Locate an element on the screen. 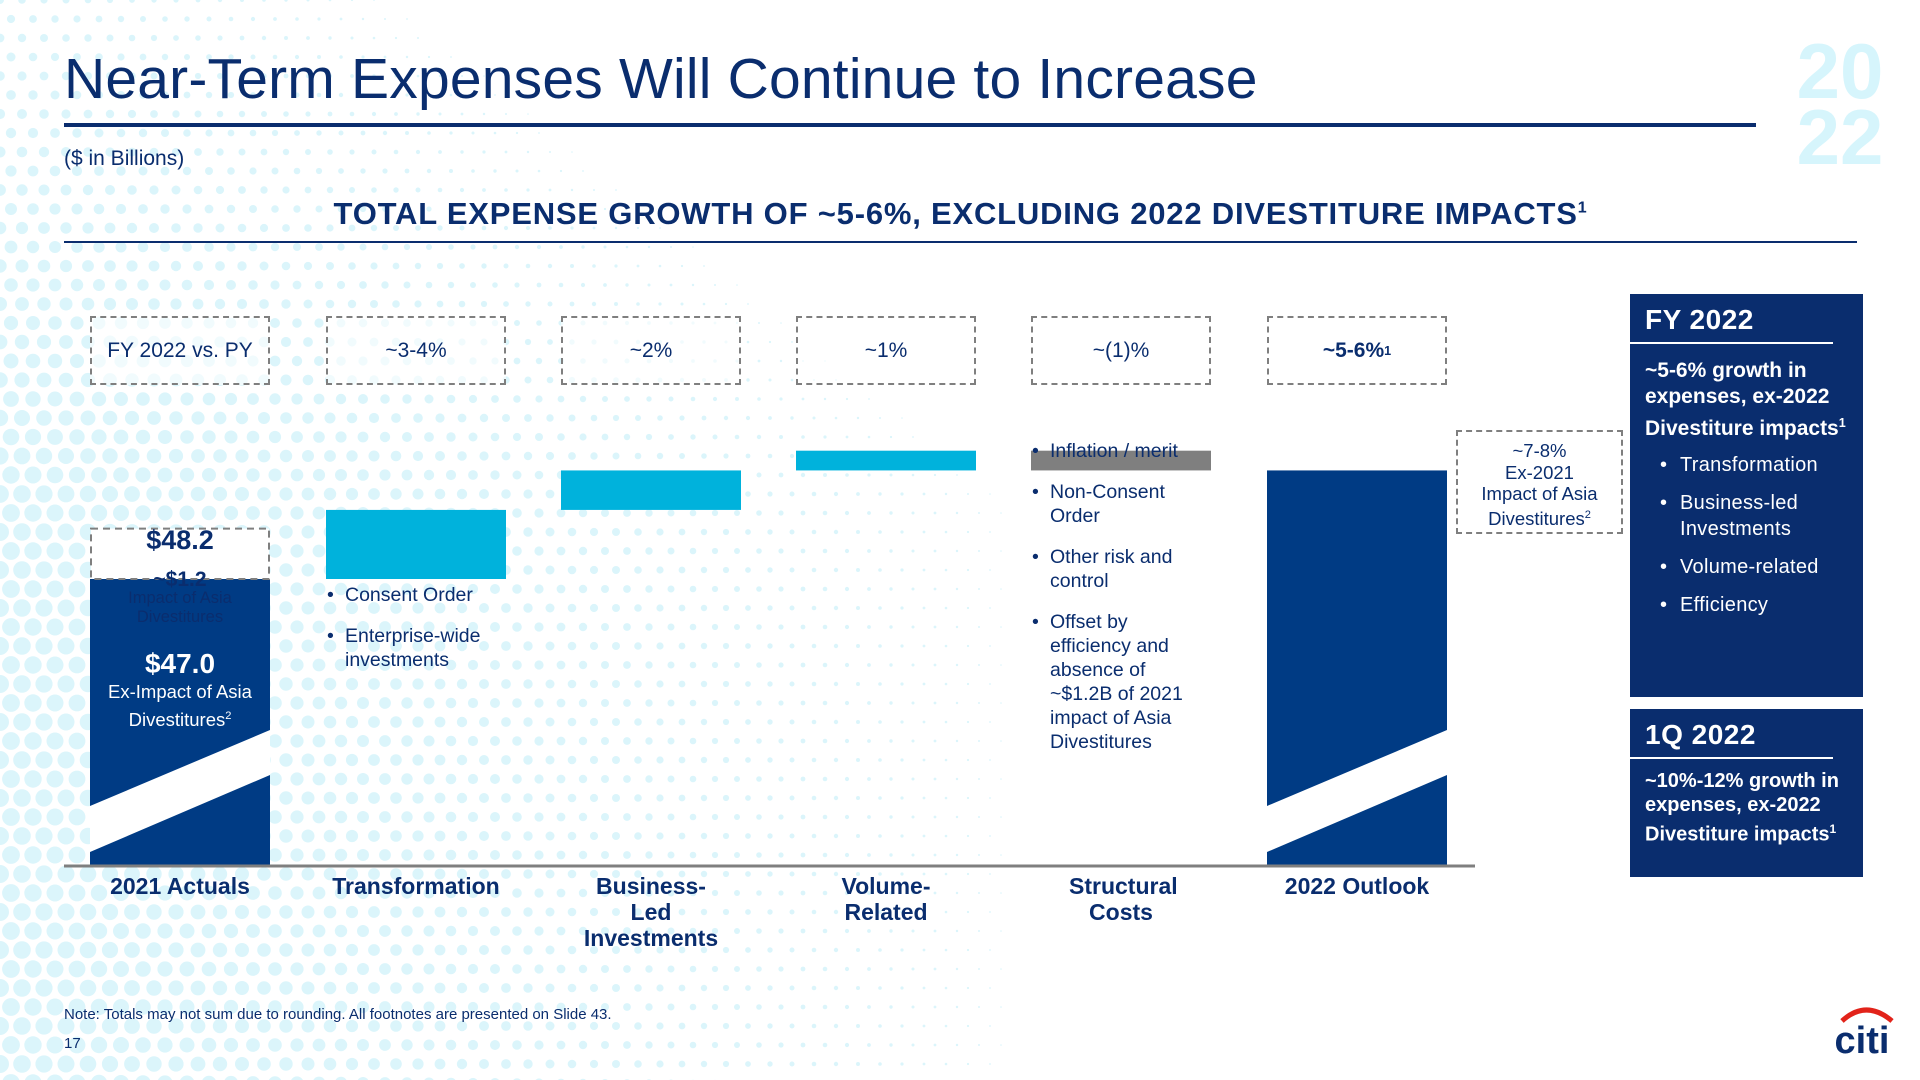 The image size is (1920, 1080). fy2022-list-item: Efficiency is located at coordinates (1761, 605).